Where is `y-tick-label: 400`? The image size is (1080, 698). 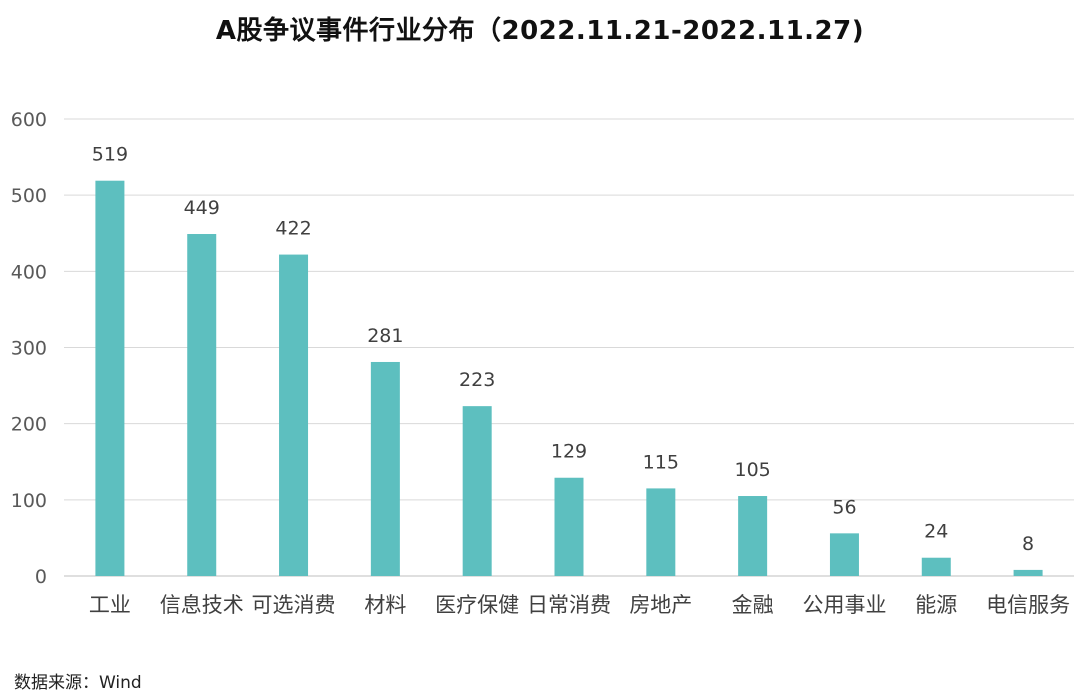 y-tick-label: 400 is located at coordinates (29, 272).